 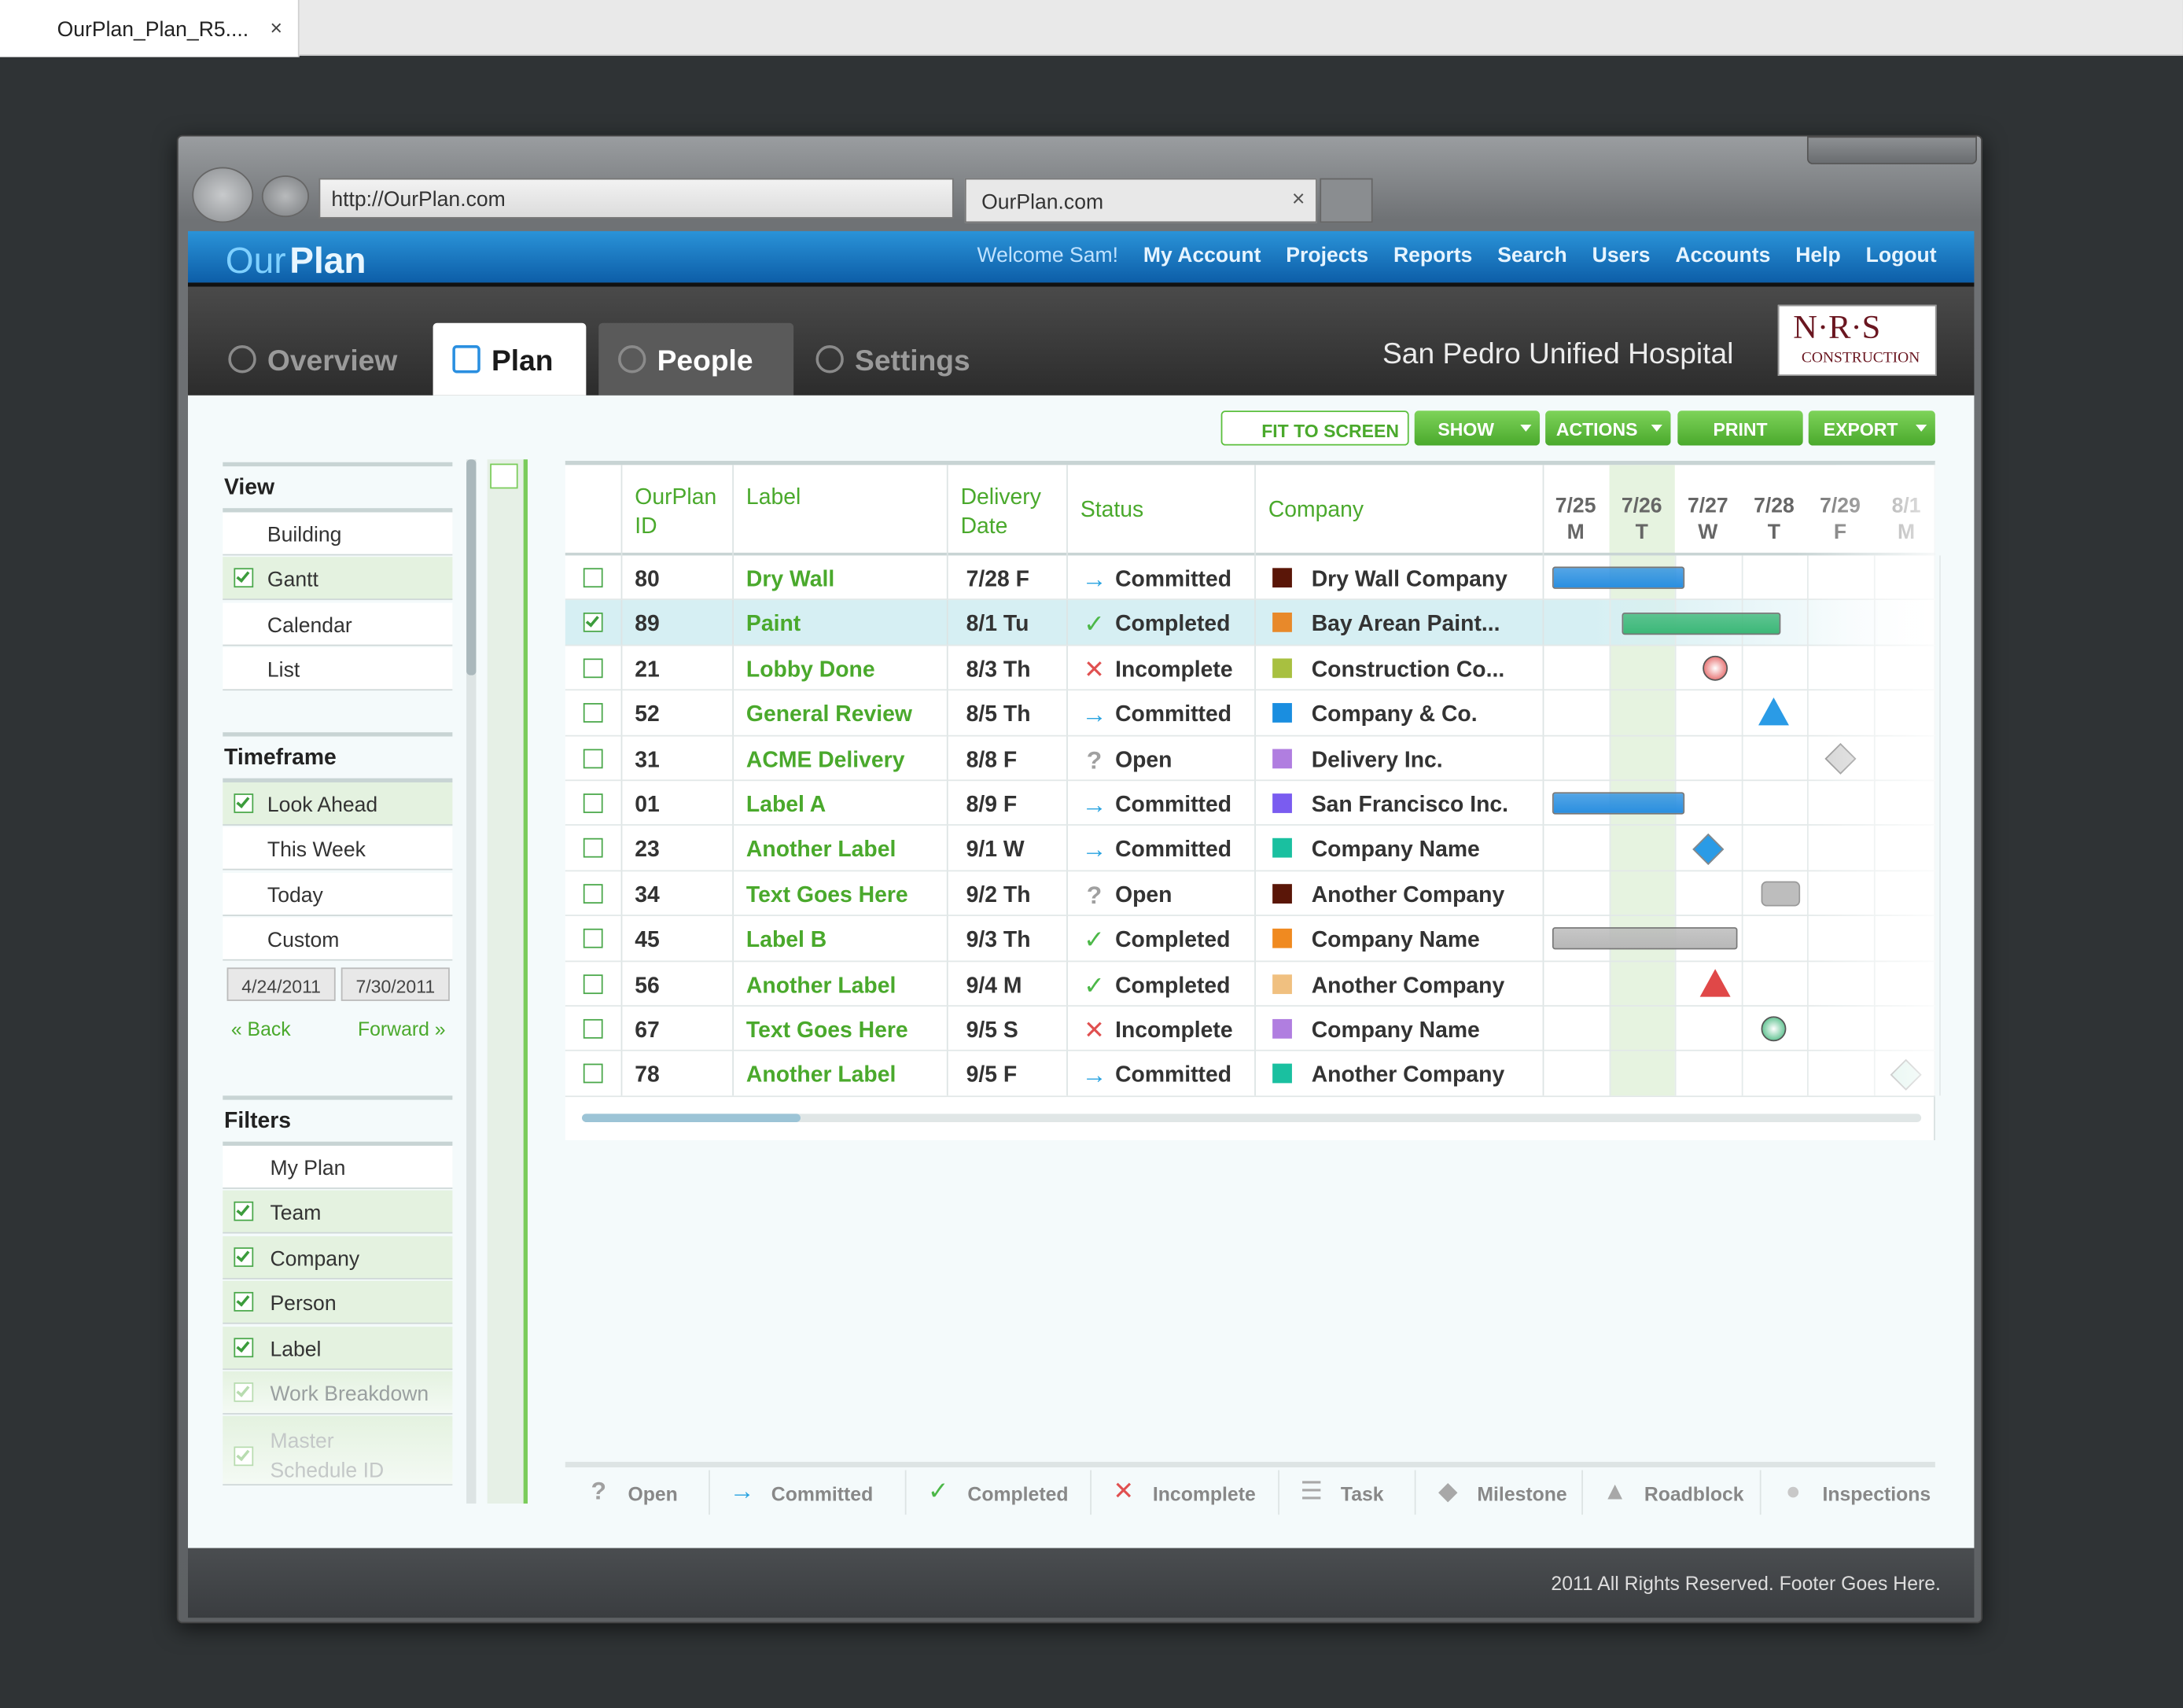 I want to click on nav-link: My Account, so click(x=1202, y=255).